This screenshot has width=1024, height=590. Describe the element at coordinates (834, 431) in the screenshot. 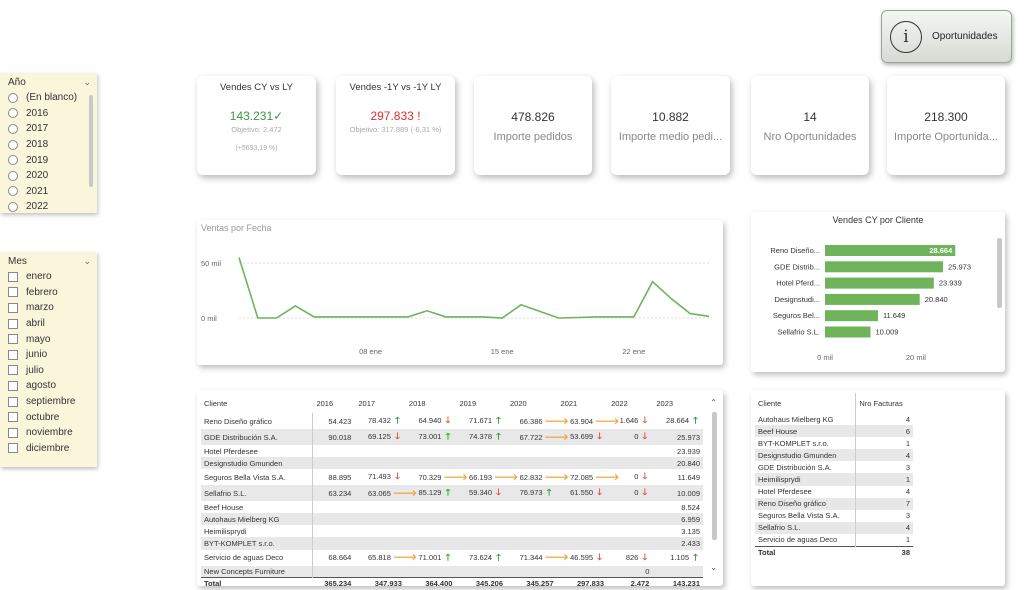

I see `table-row: Beef House 6` at that location.